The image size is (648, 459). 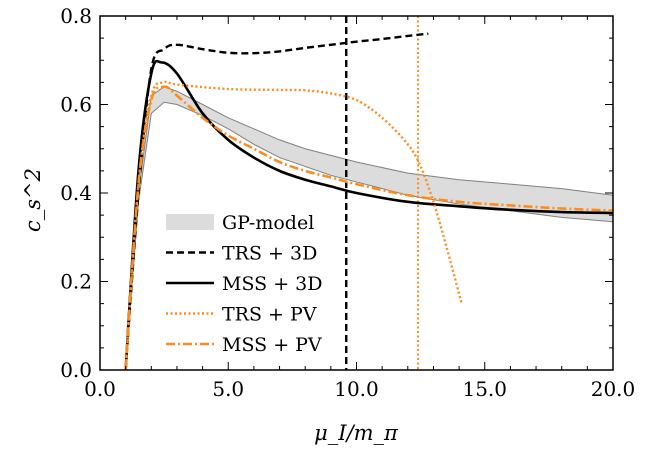 I want to click on y-tick-label: 0.2, so click(x=76, y=282).